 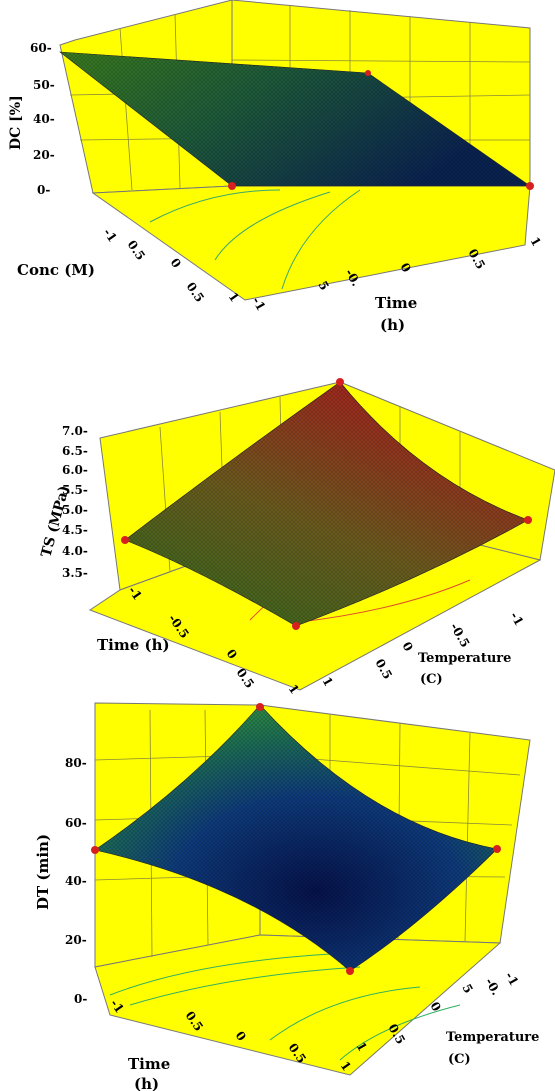 I want to click on dc-floor, so click(x=311, y=243).